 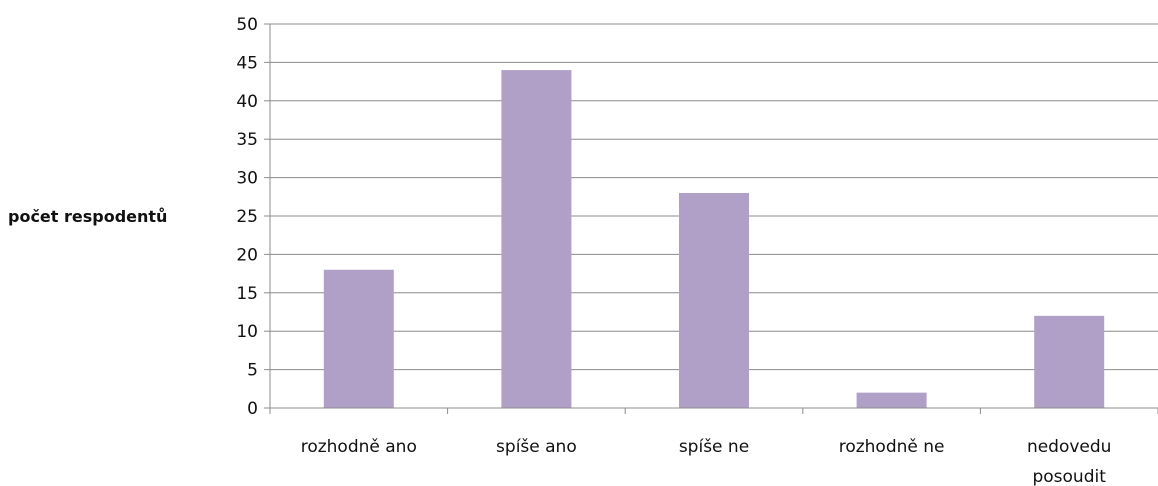 What do you see at coordinates (252, 371) in the screenshot?
I see `y-tick-label: 5` at bounding box center [252, 371].